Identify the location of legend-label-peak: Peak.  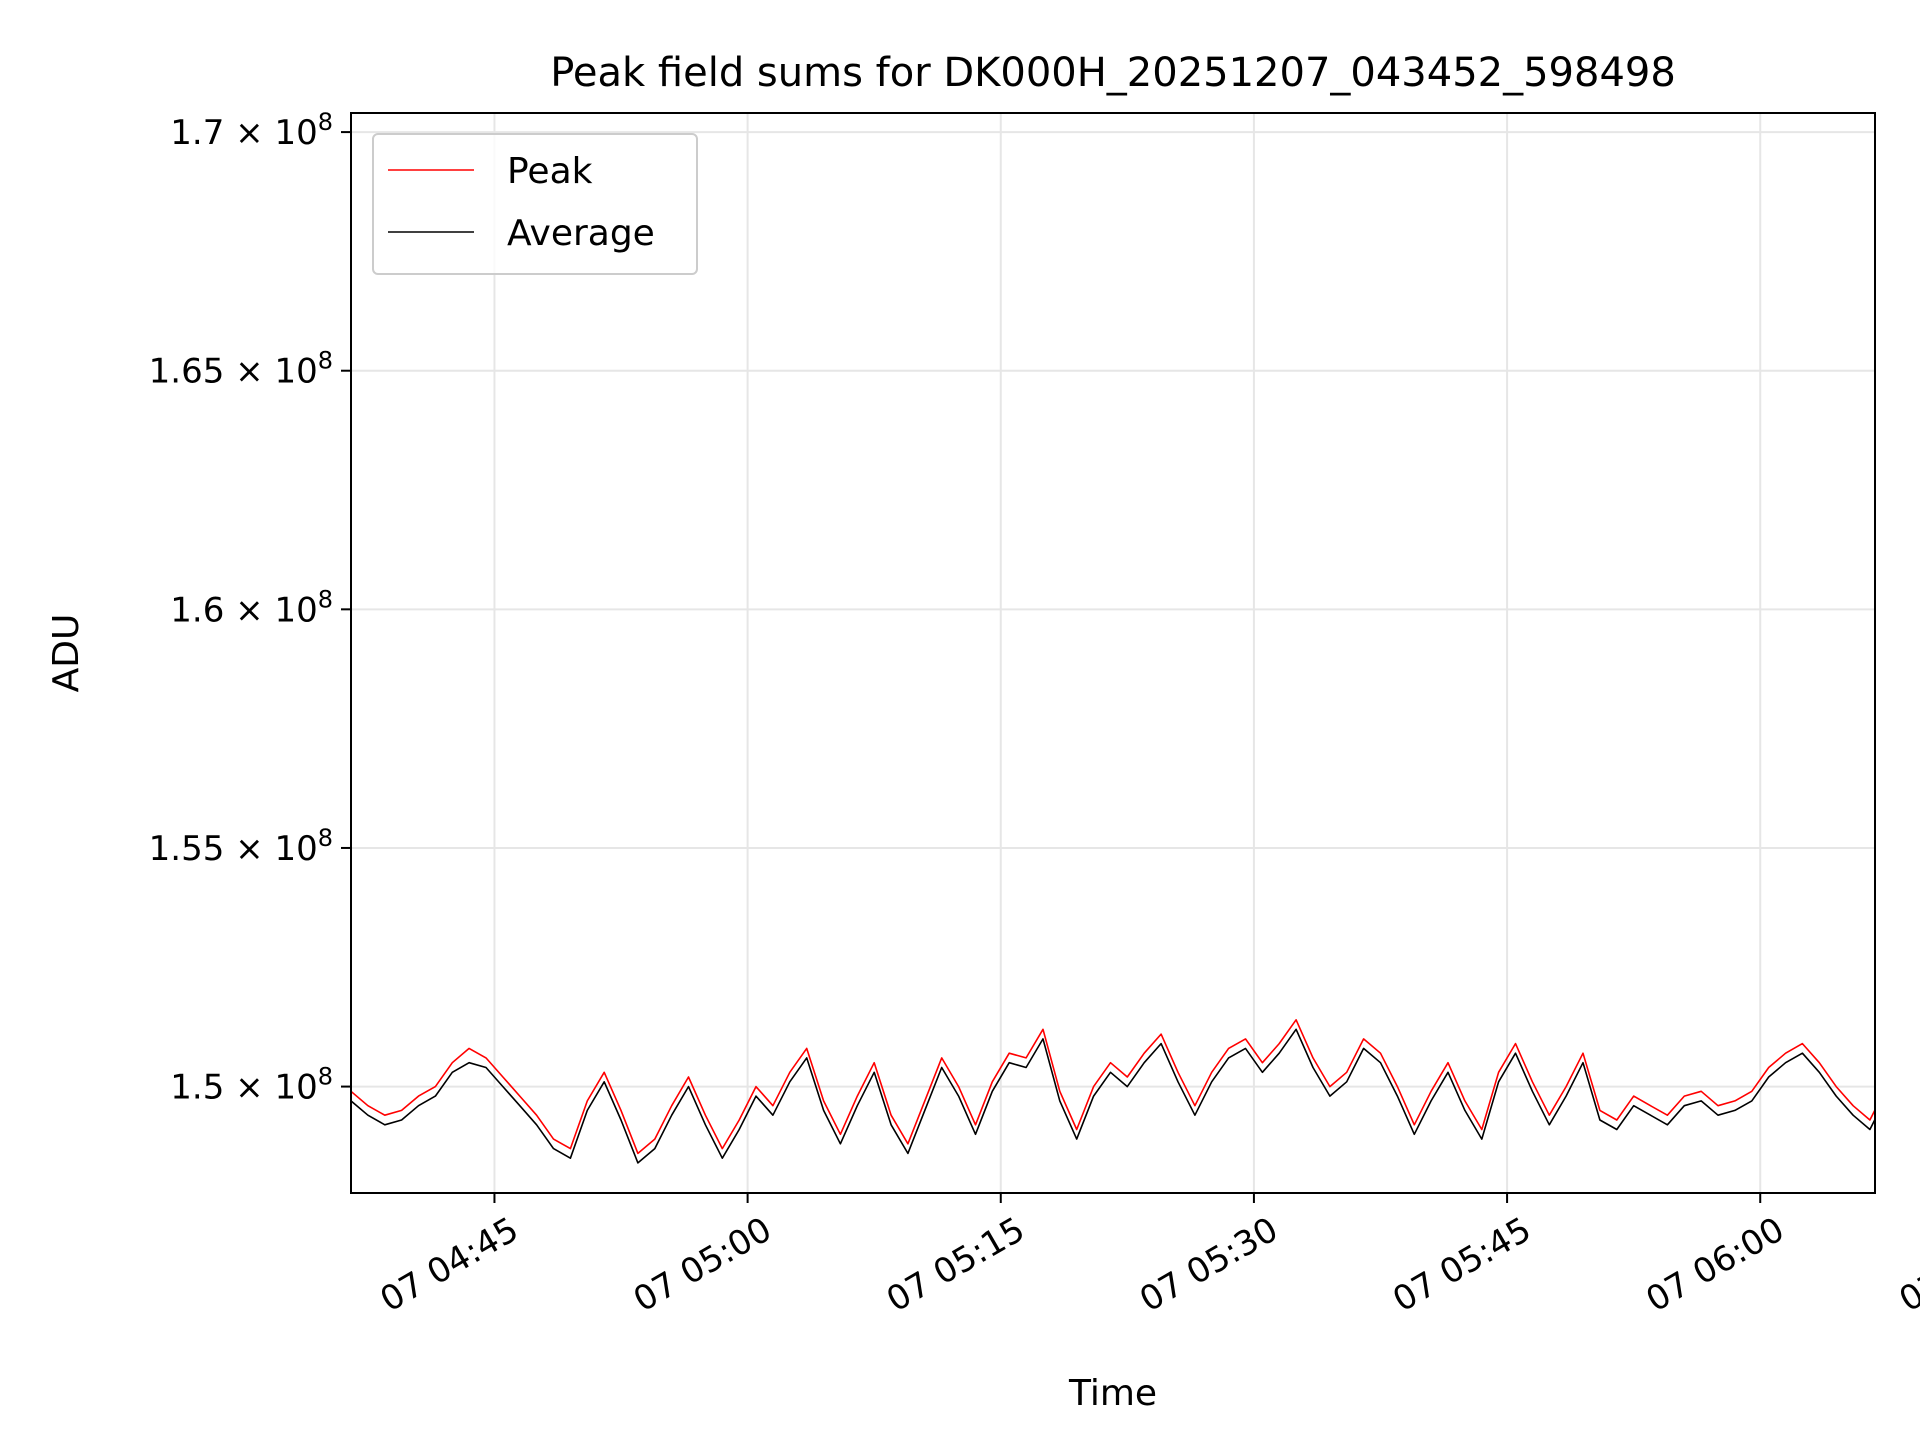
(550, 171).